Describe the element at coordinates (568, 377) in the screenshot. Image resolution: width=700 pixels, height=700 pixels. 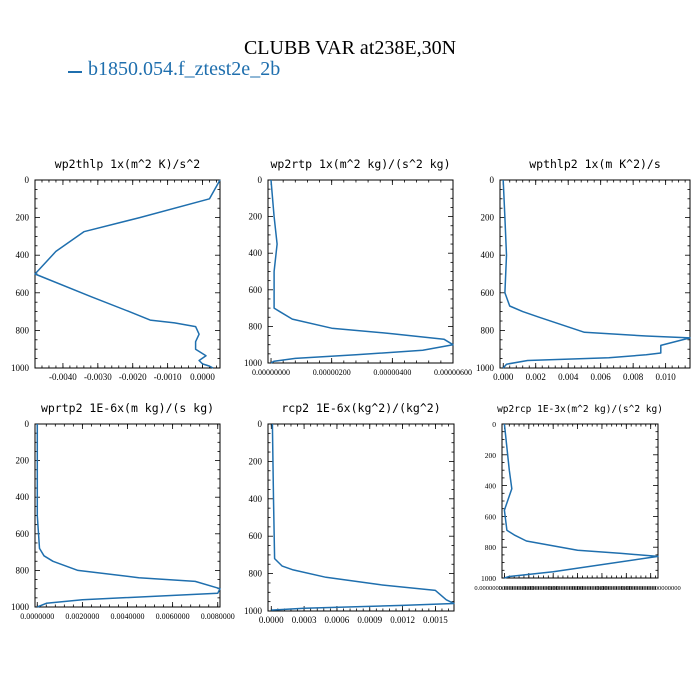
I see `x-tick-label: 0.004` at that location.